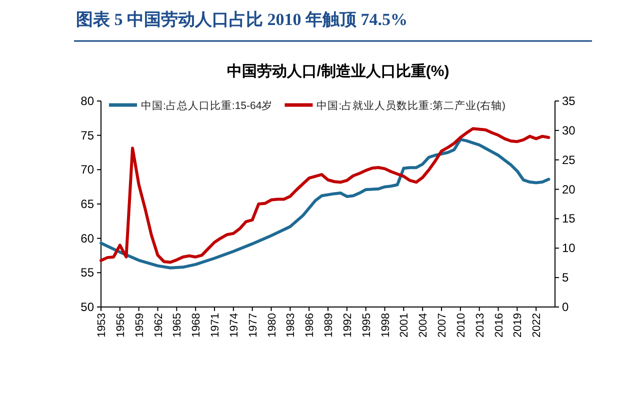 This screenshot has width=620, height=397. What do you see at coordinates (291, 325) in the screenshot?
I see `x-tick-label: 1983` at bounding box center [291, 325].